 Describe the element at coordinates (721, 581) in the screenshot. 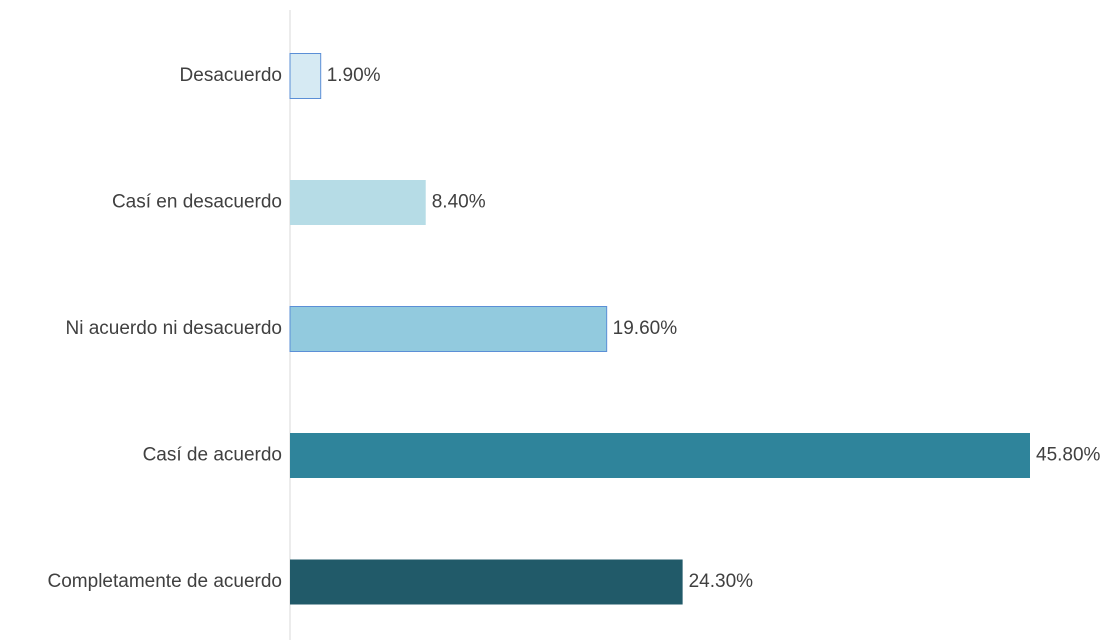

I see `value-label-5: 24.30%` at that location.